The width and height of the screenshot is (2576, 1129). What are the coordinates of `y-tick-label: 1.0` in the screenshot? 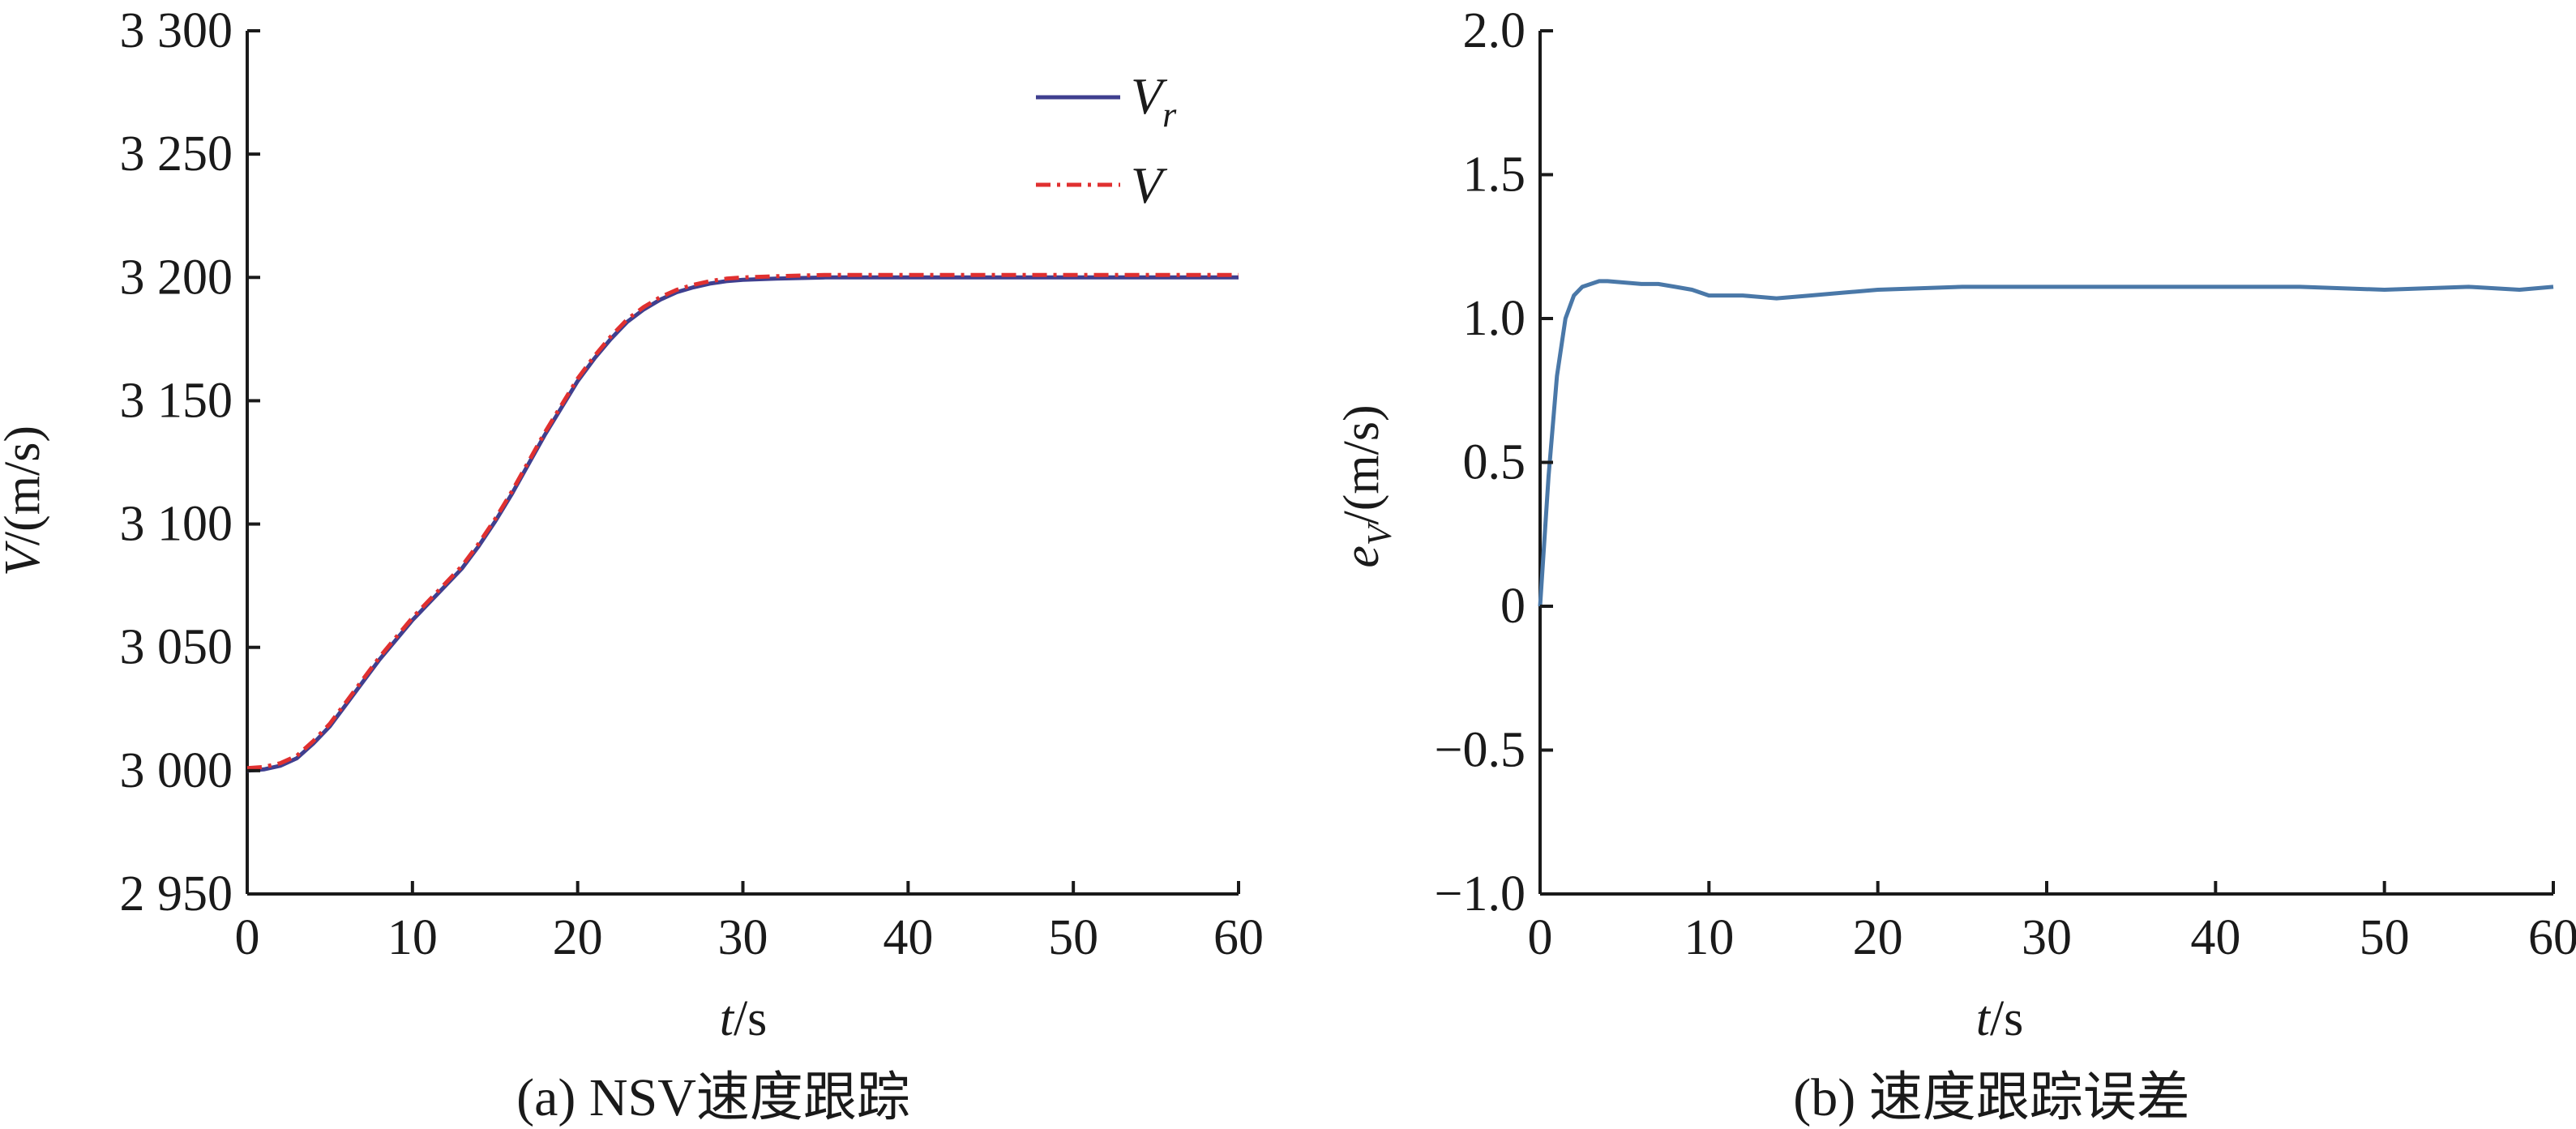 It's located at (1494, 318).